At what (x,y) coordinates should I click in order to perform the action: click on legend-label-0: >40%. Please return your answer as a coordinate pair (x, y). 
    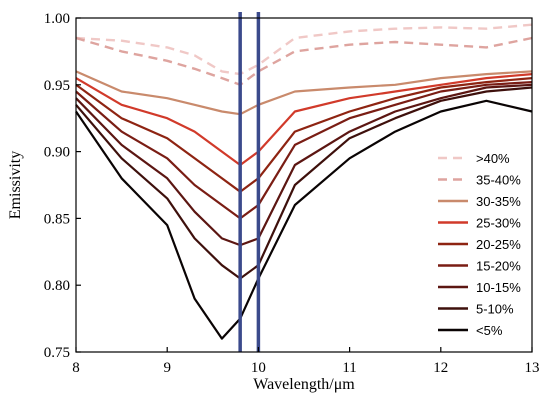
    Looking at the image, I should click on (493, 158).